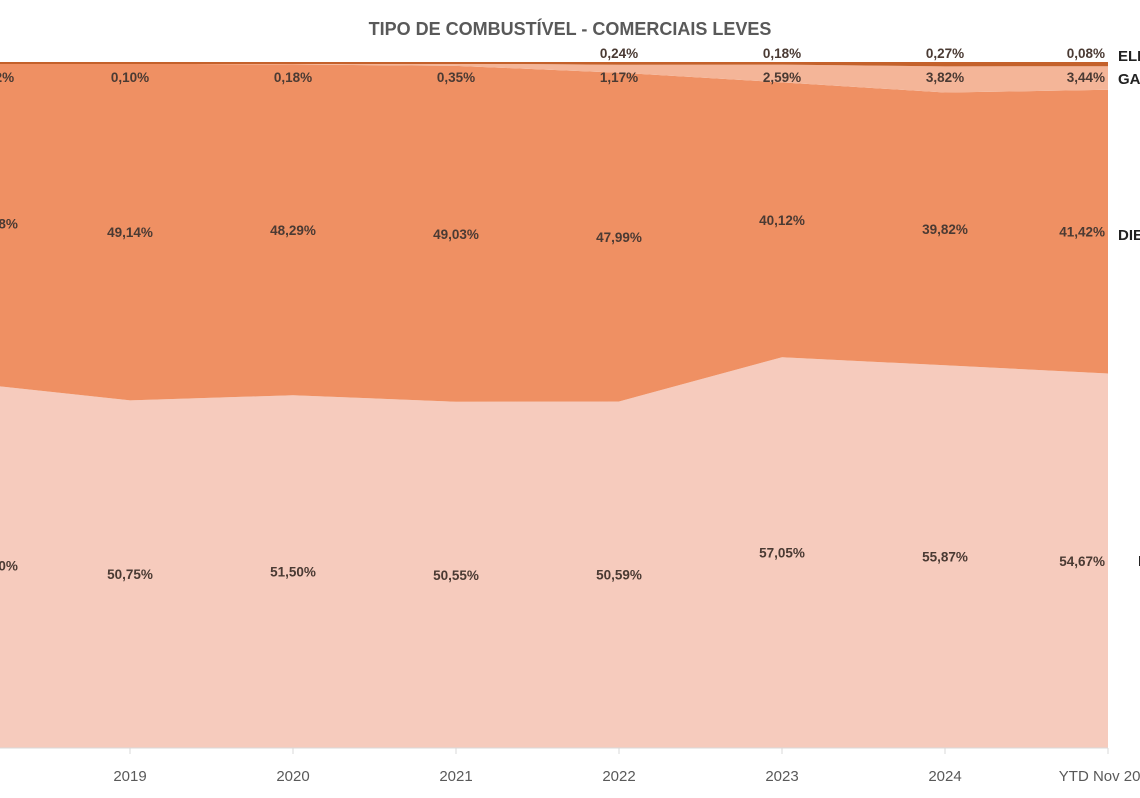 This screenshot has width=1140, height=798. What do you see at coordinates (944, 776) in the screenshot?
I see `x-tick-label: 2024` at bounding box center [944, 776].